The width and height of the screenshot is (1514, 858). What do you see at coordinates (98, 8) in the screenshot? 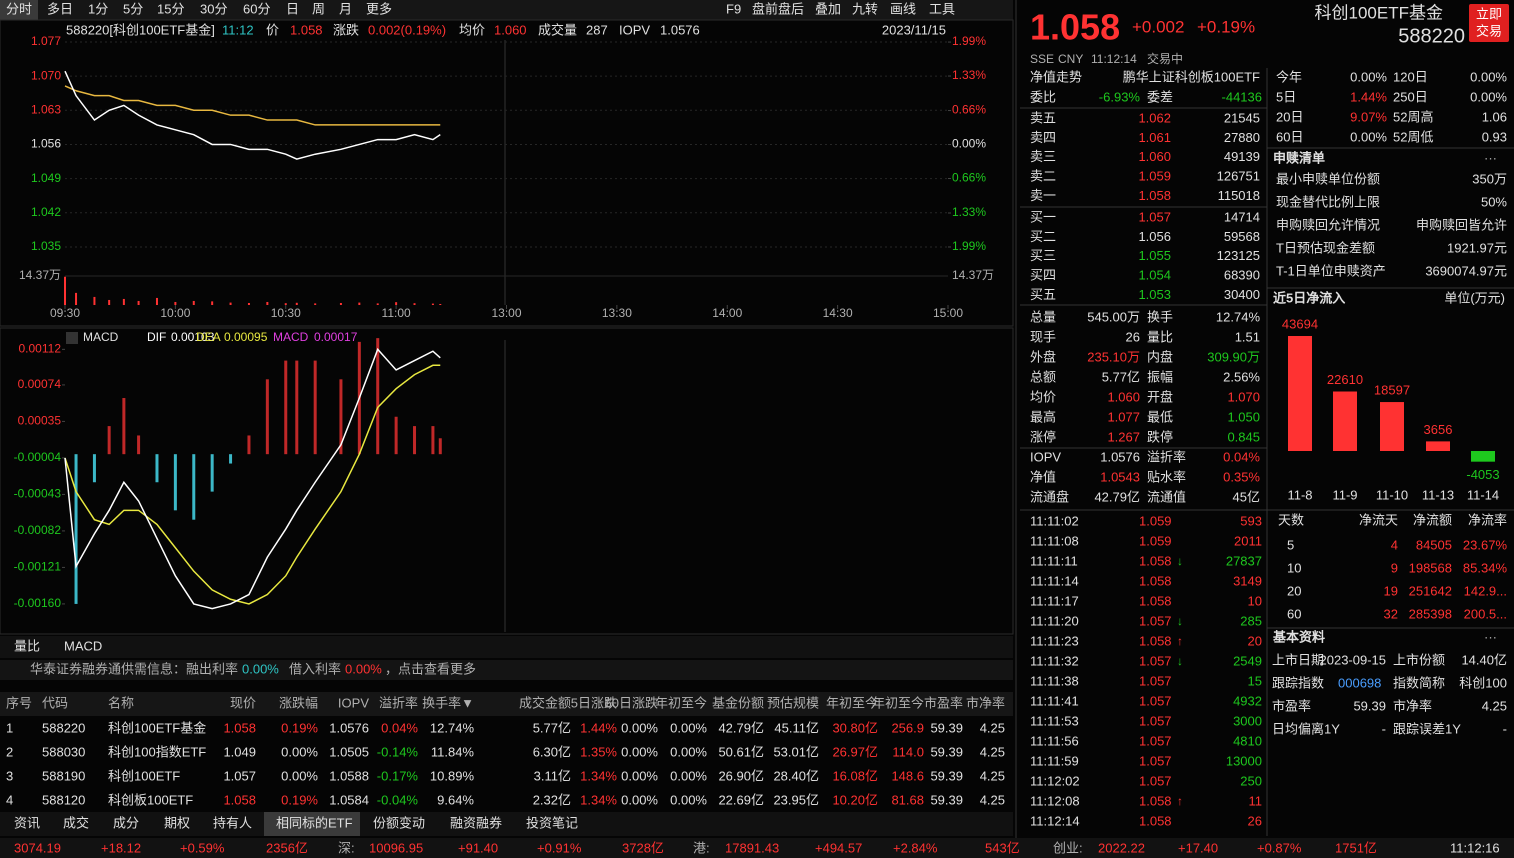
I see `toolbar-tab: 1分` at bounding box center [98, 8].